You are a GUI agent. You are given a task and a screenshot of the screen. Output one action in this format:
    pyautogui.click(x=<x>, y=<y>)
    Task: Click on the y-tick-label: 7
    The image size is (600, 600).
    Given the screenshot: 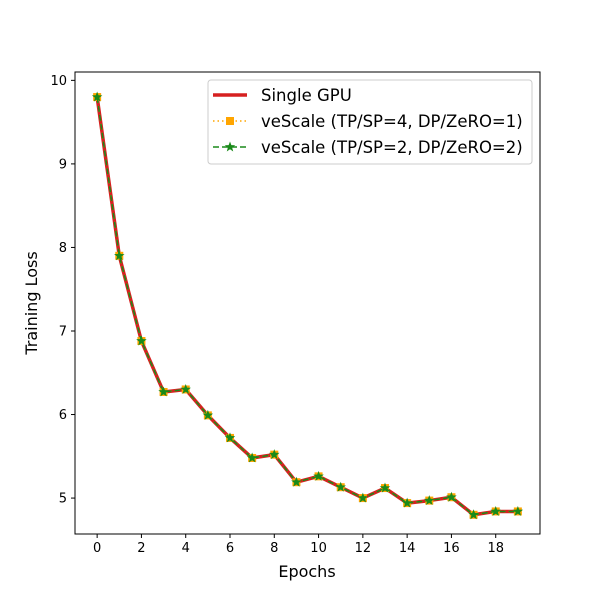 What is the action you would take?
    pyautogui.click(x=63, y=331)
    